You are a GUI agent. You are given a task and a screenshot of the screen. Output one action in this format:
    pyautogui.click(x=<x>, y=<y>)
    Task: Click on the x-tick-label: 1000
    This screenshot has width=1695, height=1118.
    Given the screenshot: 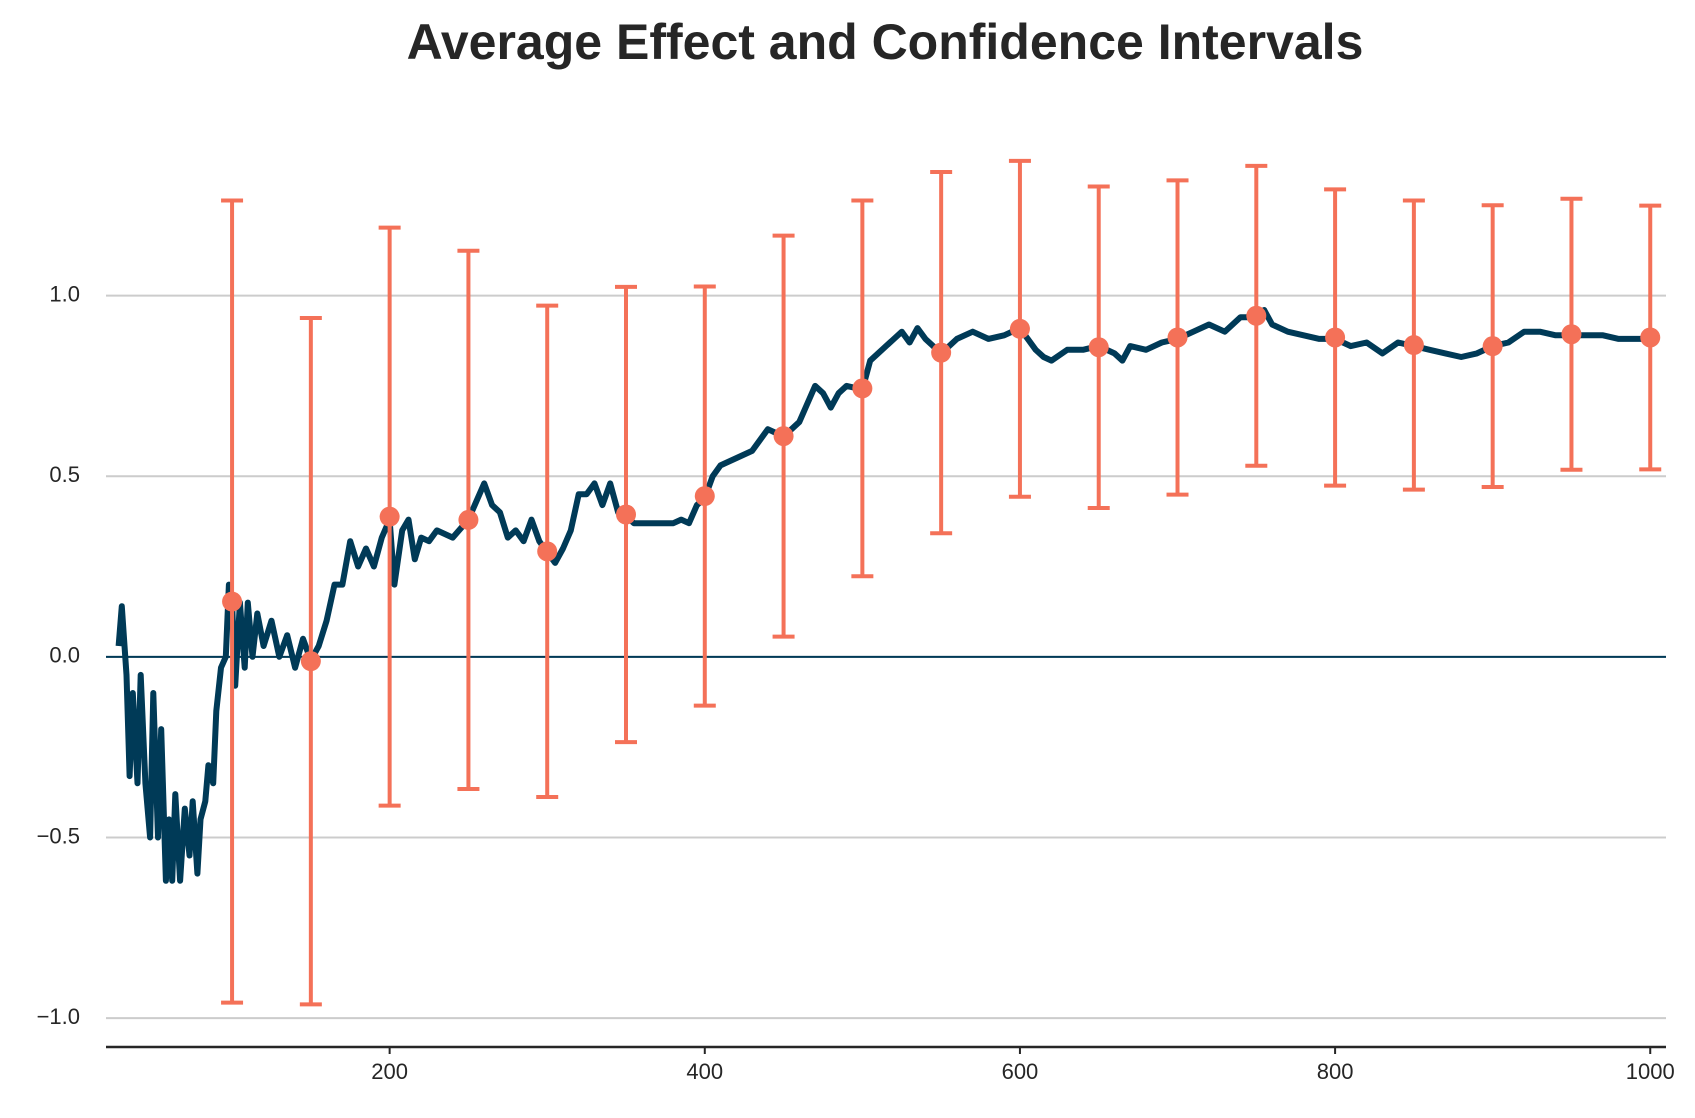 What is the action you would take?
    pyautogui.click(x=1650, y=1071)
    